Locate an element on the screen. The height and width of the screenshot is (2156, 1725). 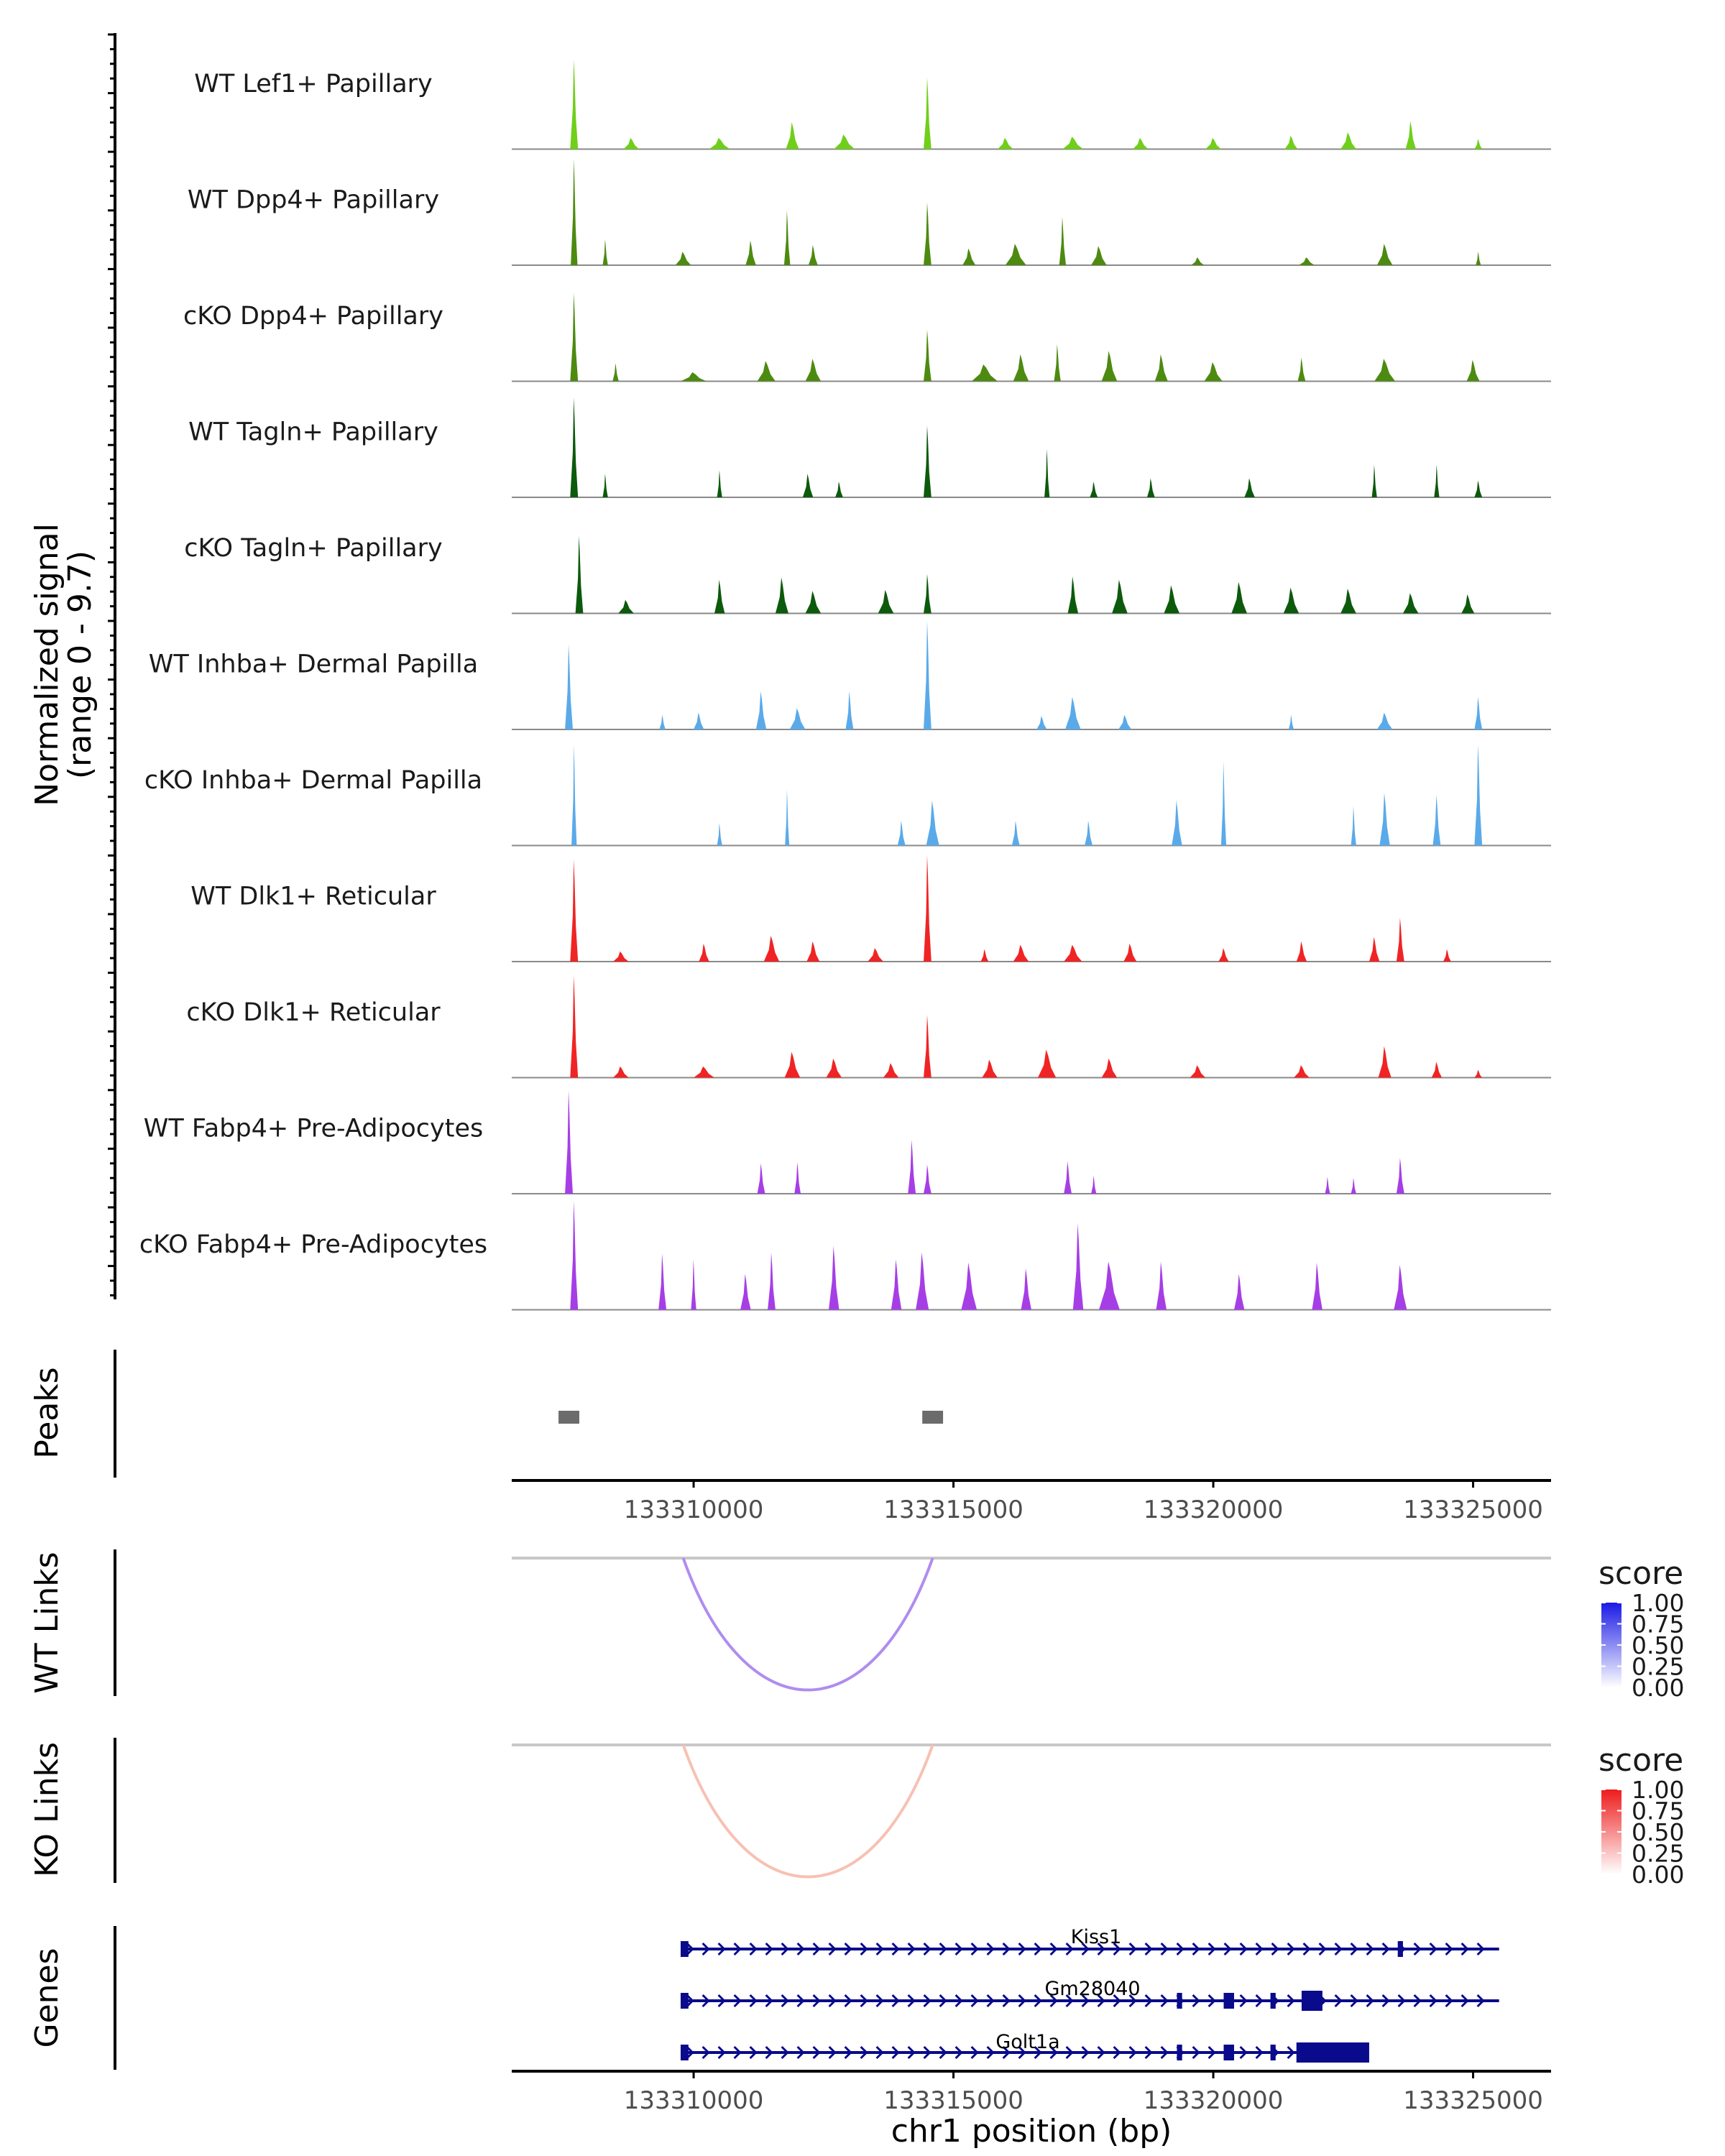
x-tick-label: 133310000 is located at coordinates (694, 2100).